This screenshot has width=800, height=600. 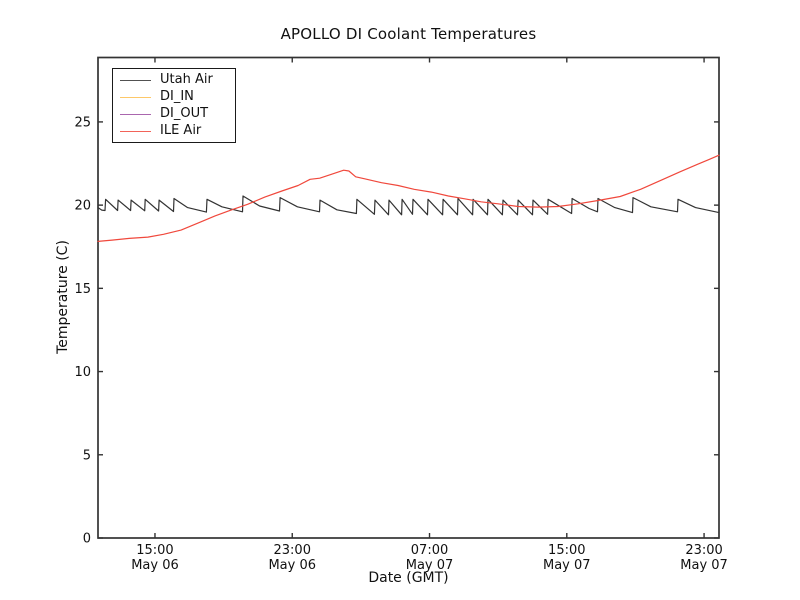 I want to click on y-tick-label: 20, so click(x=82, y=206).